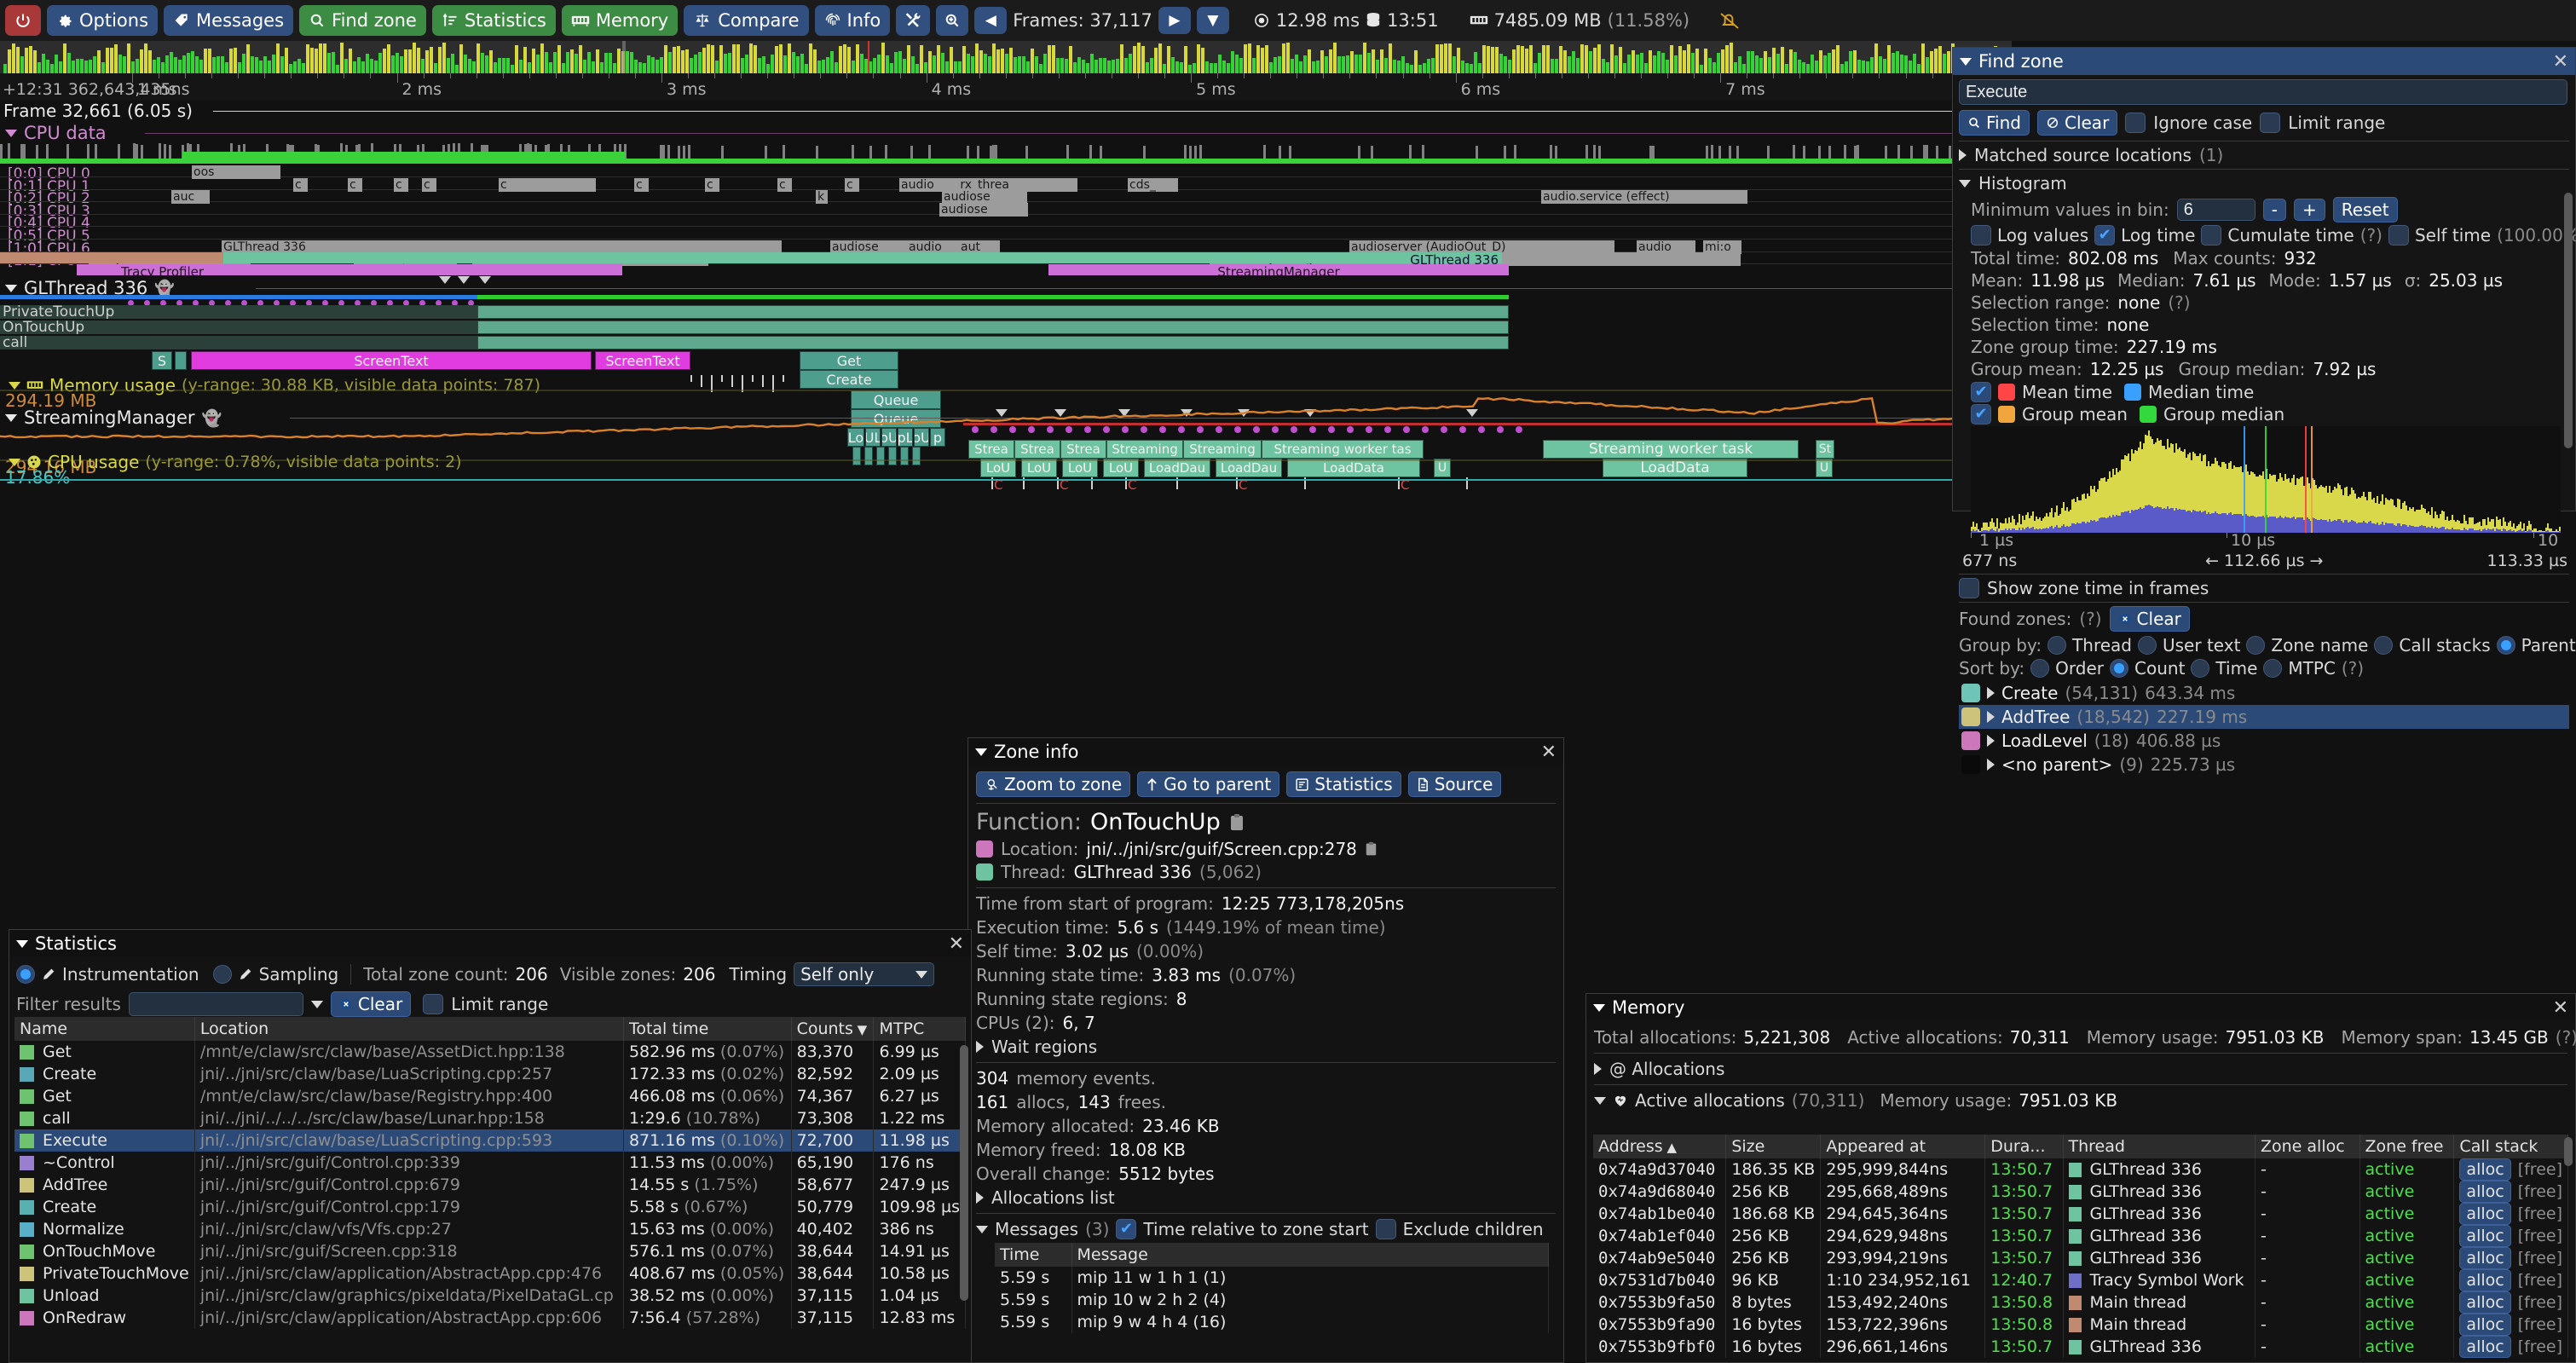  What do you see at coordinates (991, 449) in the screenshot?
I see `timeline-zone: Strea` at bounding box center [991, 449].